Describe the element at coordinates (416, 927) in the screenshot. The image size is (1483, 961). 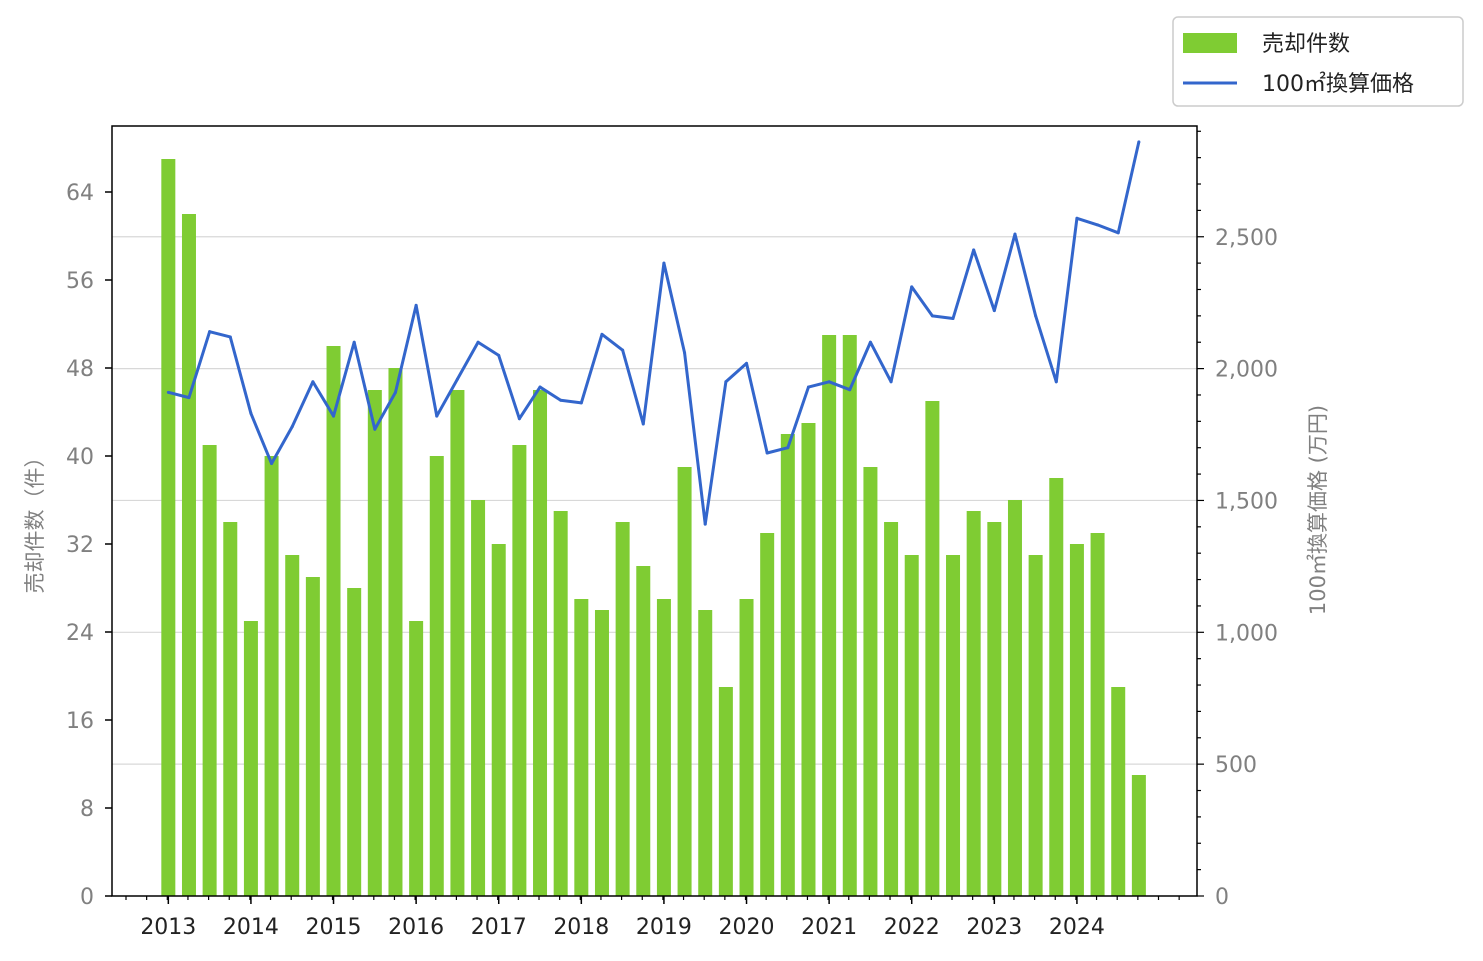
I see `x-tick-label: 2016` at that location.